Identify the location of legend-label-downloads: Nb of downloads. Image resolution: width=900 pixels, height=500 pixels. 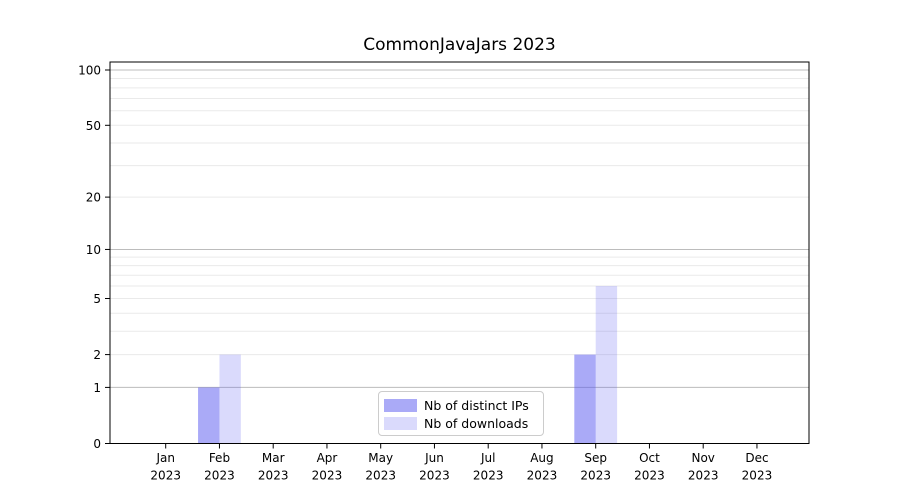
(476, 423).